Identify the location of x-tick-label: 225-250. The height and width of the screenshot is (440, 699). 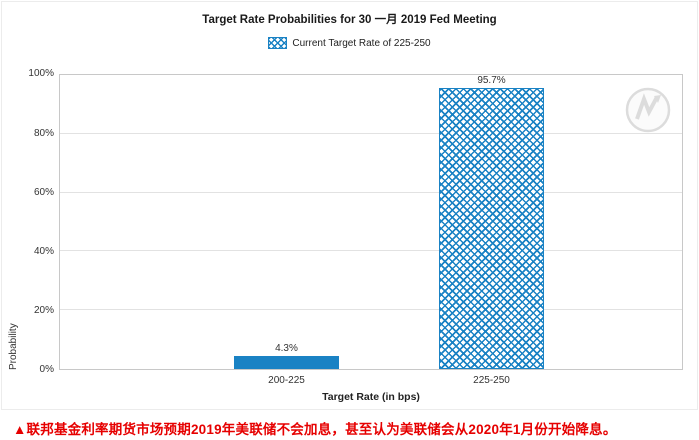
(491, 380).